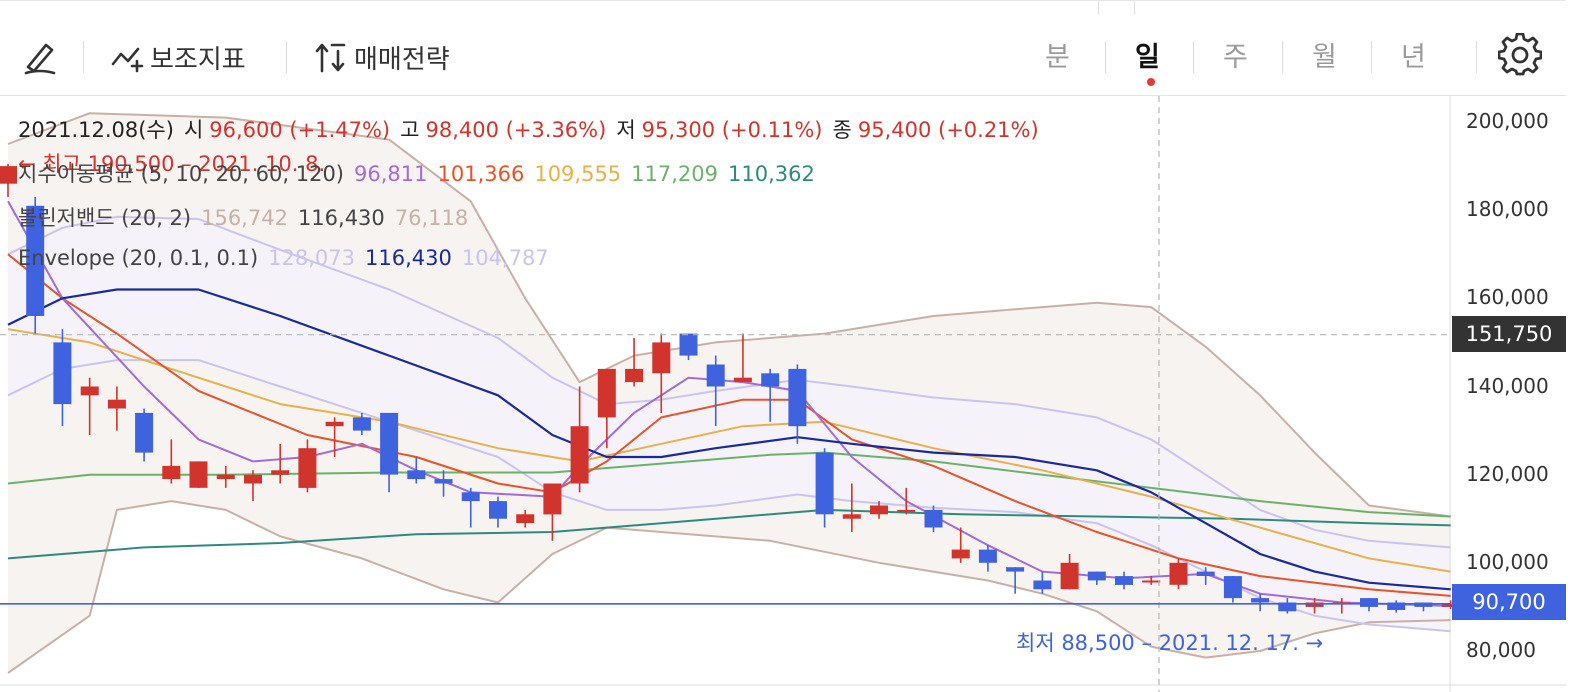 The width and height of the screenshot is (1580, 692). What do you see at coordinates (1324, 57) in the screenshot?
I see `tab-month: 월` at bounding box center [1324, 57].